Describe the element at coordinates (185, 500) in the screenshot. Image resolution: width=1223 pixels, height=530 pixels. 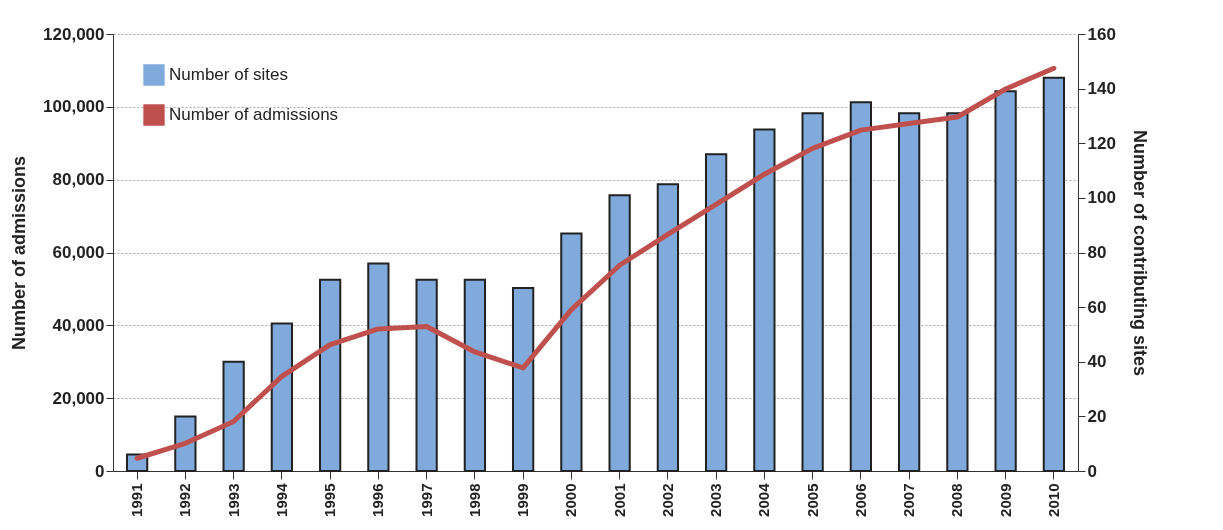
I see `x-tick-label: 1992` at that location.